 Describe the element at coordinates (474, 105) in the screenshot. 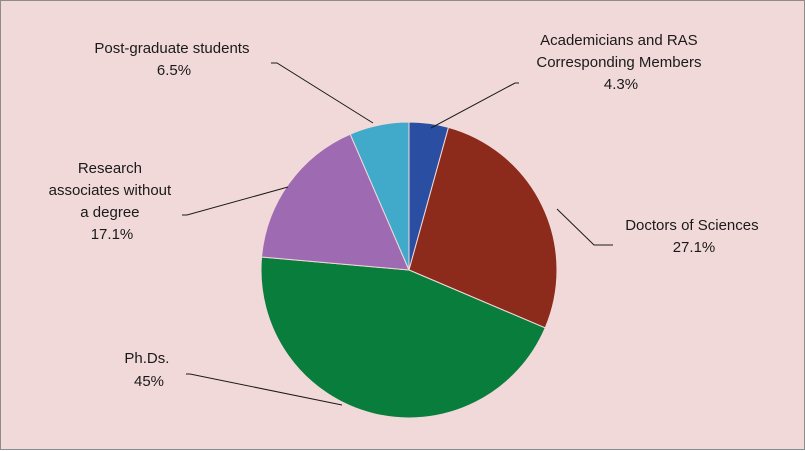

I see `leader-line-academicians` at that location.